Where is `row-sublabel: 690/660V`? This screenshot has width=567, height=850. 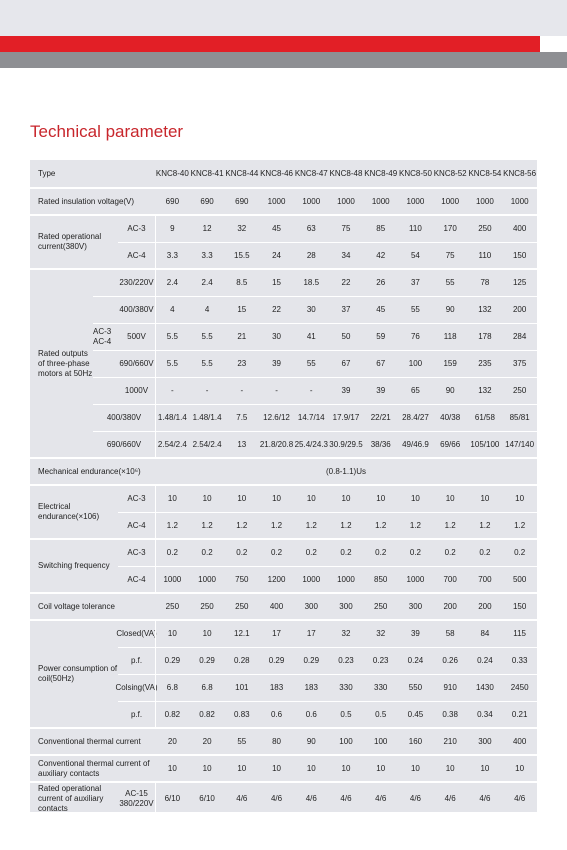
row-sublabel: 690/660V is located at coordinates (124, 444).